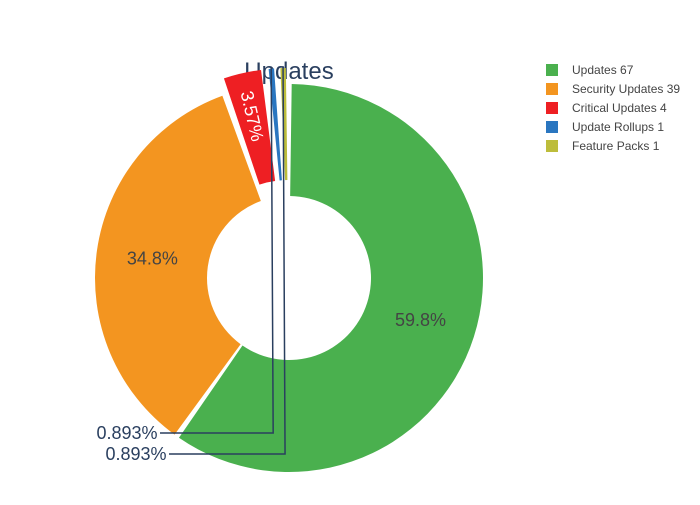  I want to click on legend-item-update-rollups: Update Rollups 1, so click(618, 127).